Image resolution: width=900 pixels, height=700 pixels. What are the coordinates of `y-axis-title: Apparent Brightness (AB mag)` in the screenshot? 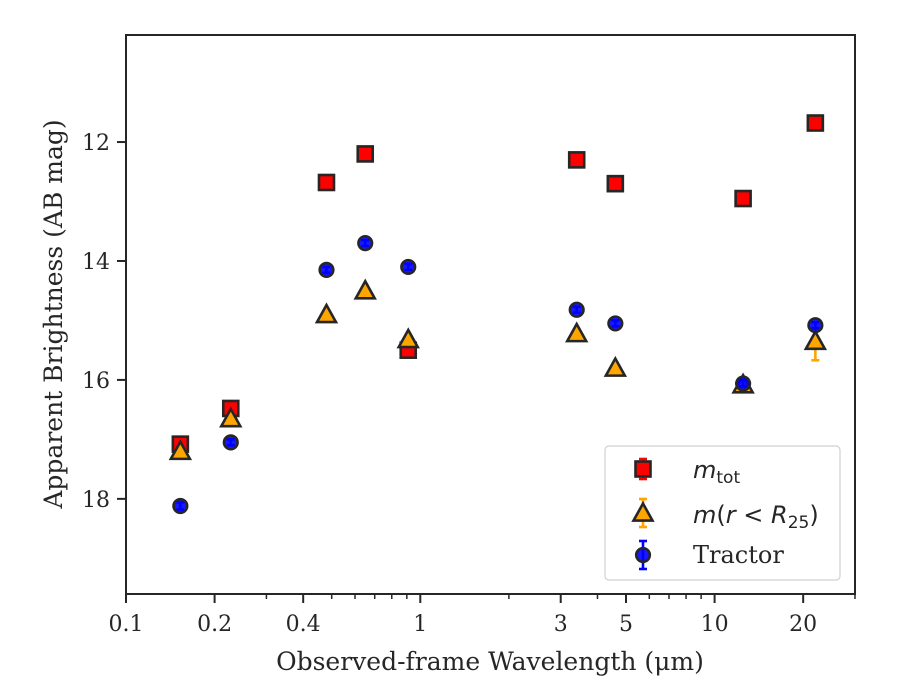 It's located at (53, 314).